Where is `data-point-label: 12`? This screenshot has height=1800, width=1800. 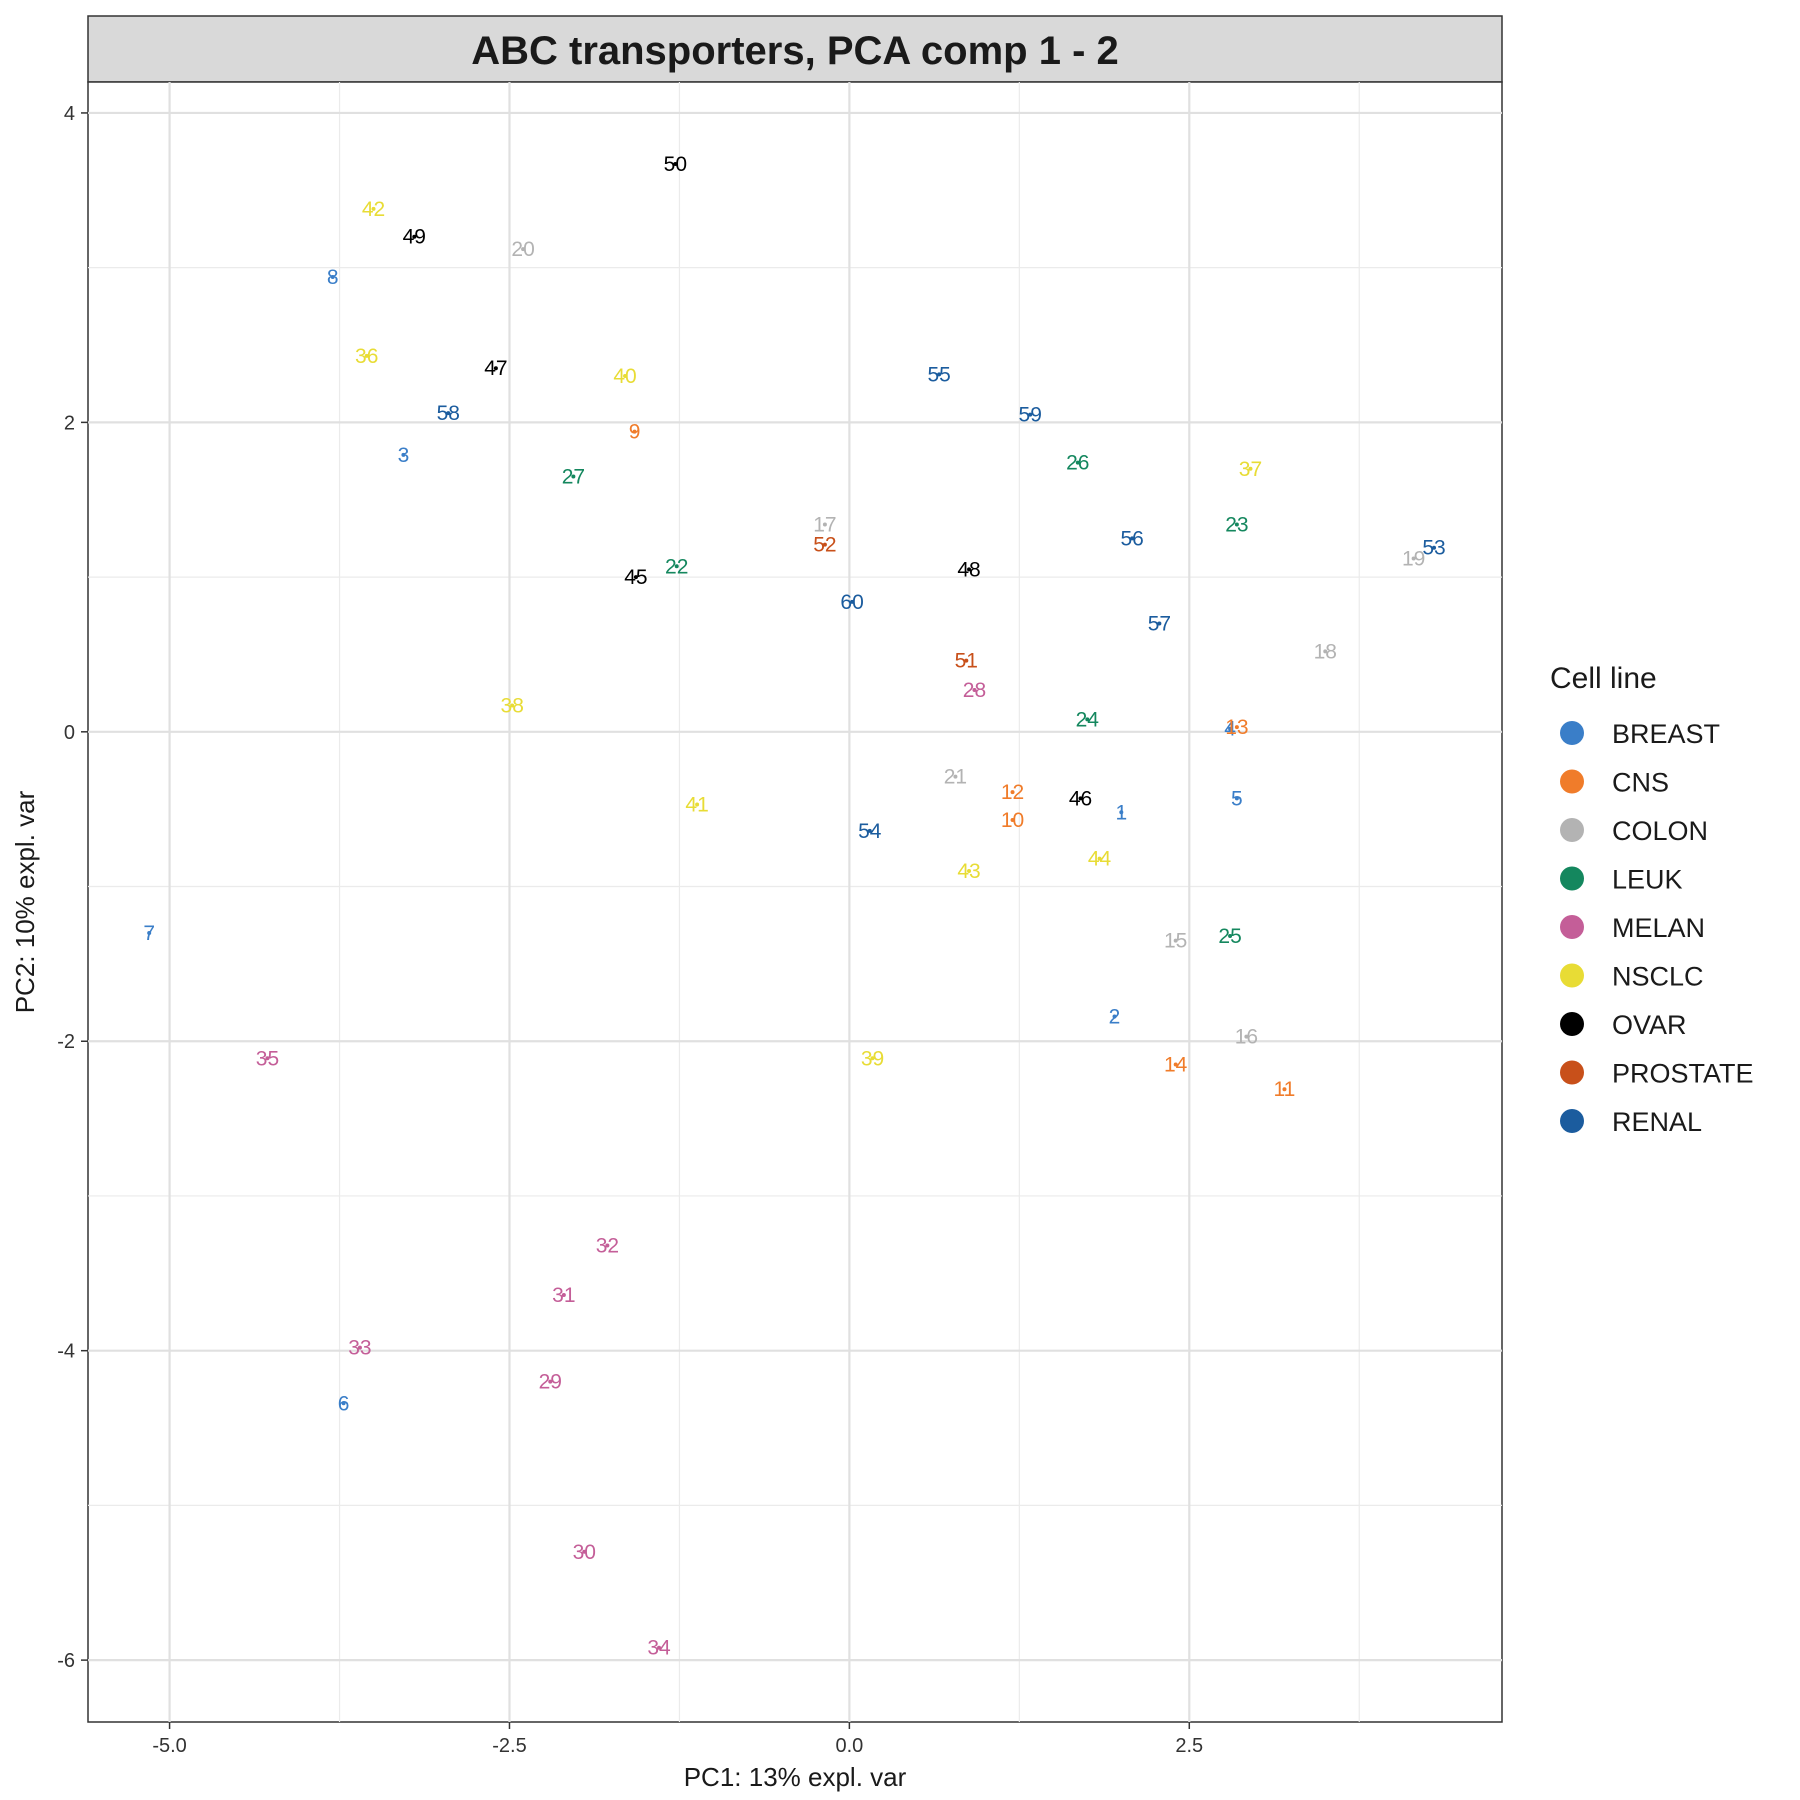
data-point-label: 12 is located at coordinates (1012, 792).